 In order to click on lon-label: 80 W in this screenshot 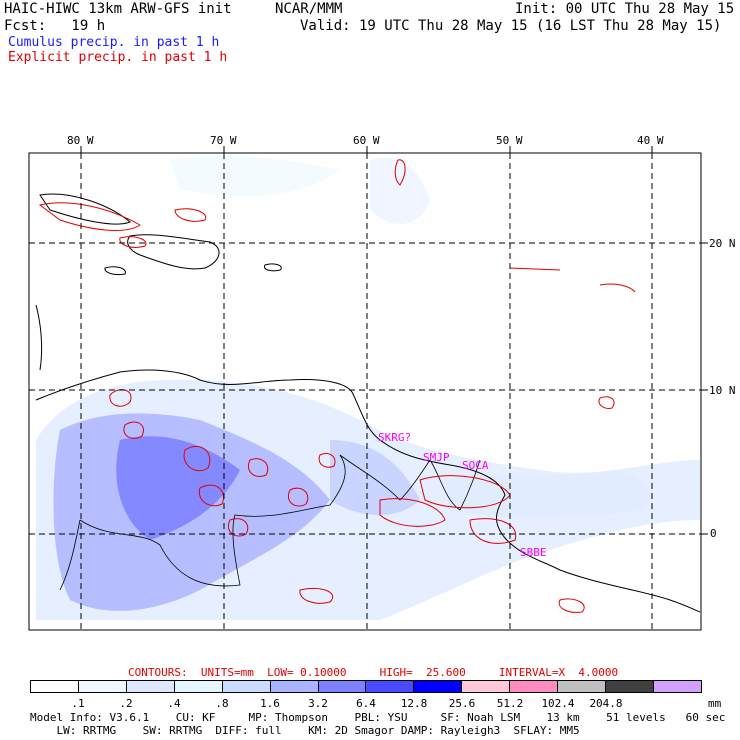, I will do `click(80, 140)`.